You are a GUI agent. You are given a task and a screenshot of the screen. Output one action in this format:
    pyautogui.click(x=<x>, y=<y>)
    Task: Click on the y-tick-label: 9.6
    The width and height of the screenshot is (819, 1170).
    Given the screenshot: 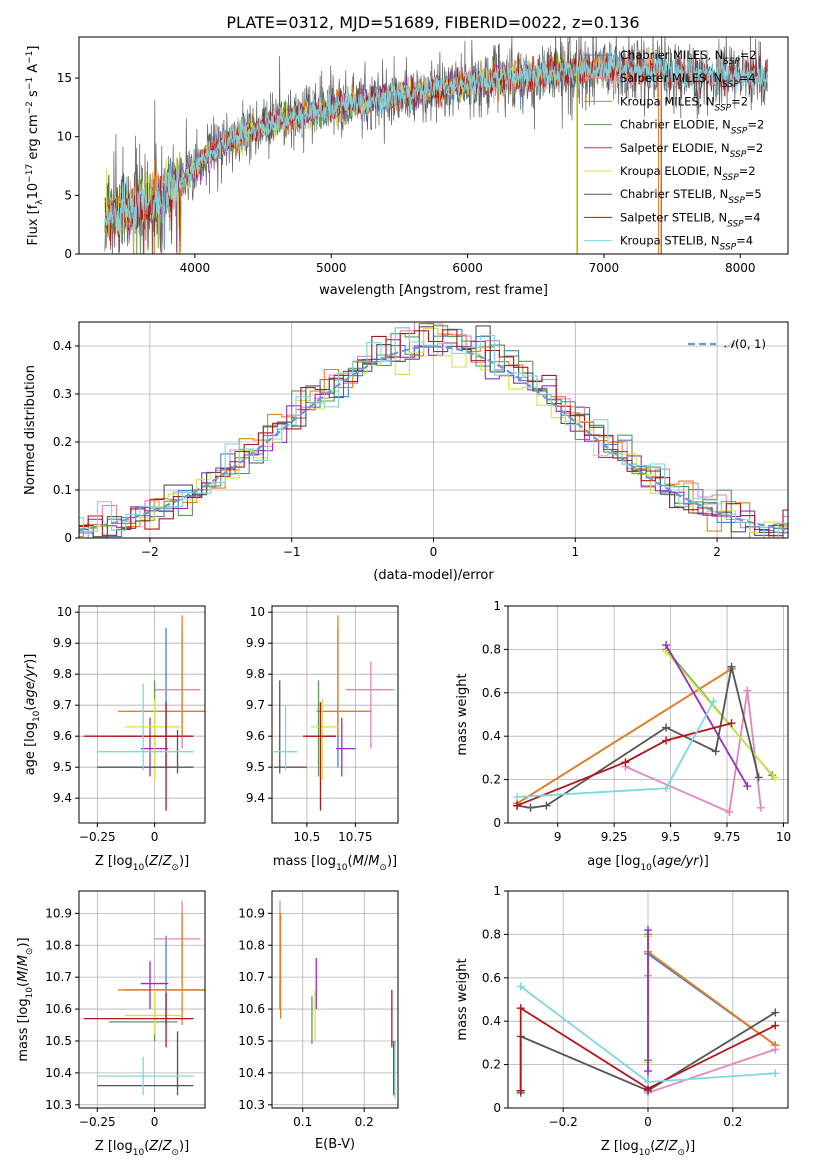 What is the action you would take?
    pyautogui.click(x=62, y=736)
    